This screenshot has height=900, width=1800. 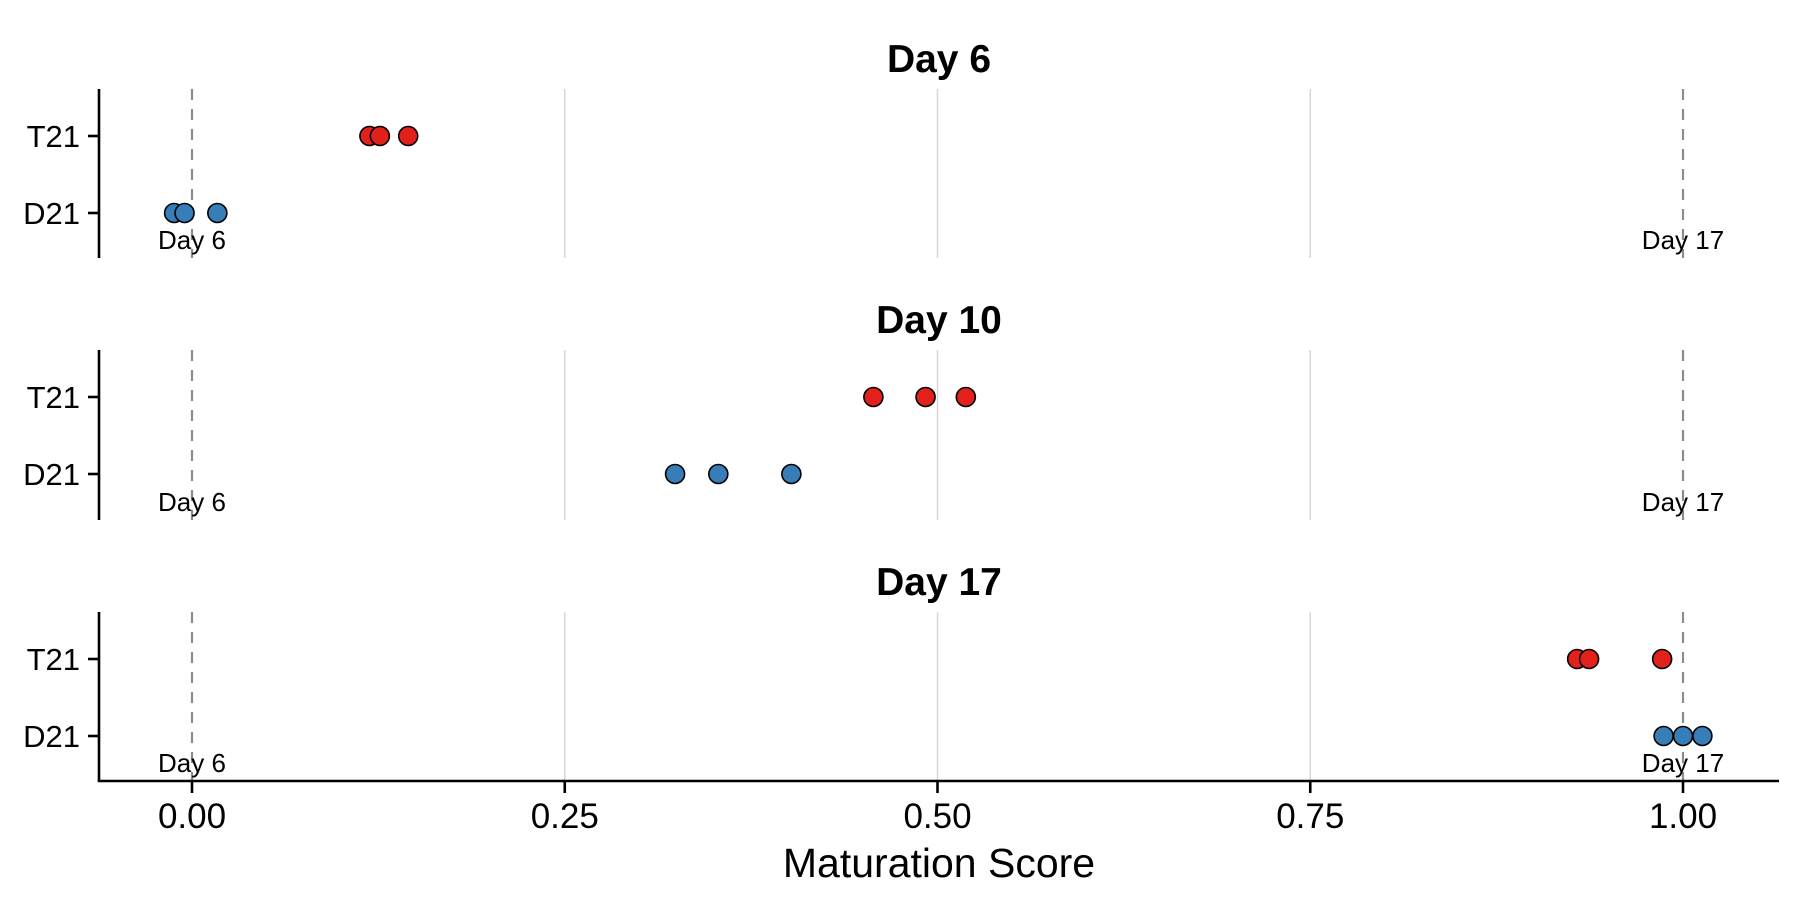 What do you see at coordinates (937, 816) in the screenshot?
I see `x-tick-label-2: 0.50` at bounding box center [937, 816].